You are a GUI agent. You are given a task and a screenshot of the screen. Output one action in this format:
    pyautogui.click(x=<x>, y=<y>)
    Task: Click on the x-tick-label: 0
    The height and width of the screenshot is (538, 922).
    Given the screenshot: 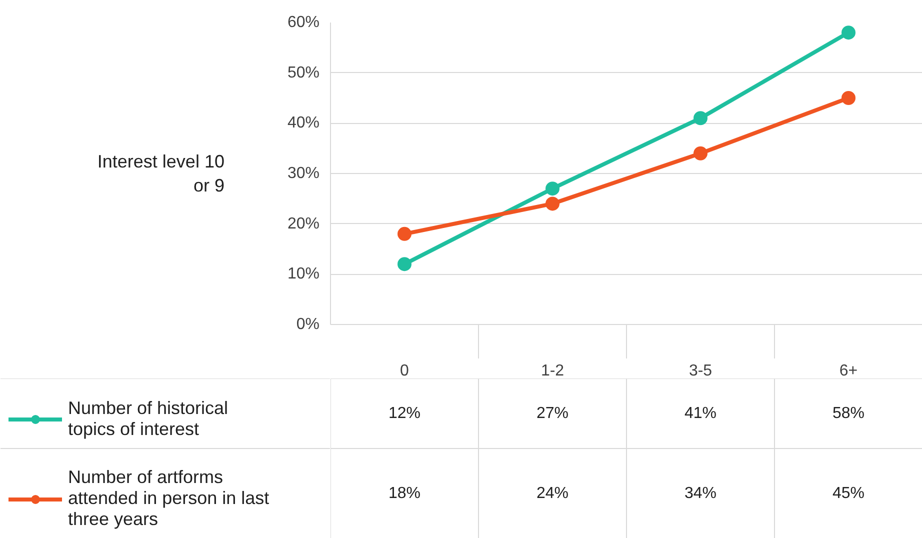 What is the action you would take?
    pyautogui.click(x=405, y=371)
    